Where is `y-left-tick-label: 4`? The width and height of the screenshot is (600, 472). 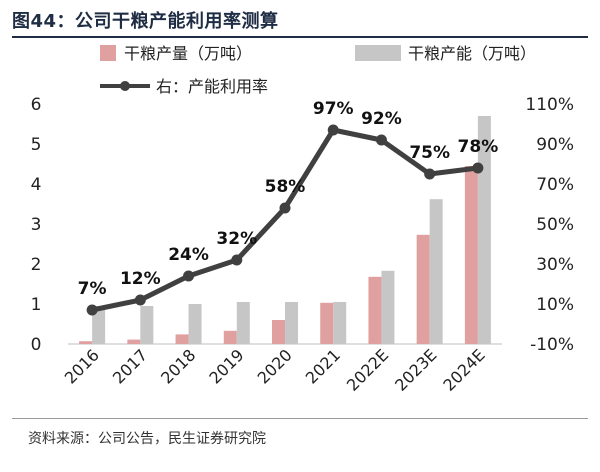
y-left-tick-label: 4 is located at coordinates (36, 185).